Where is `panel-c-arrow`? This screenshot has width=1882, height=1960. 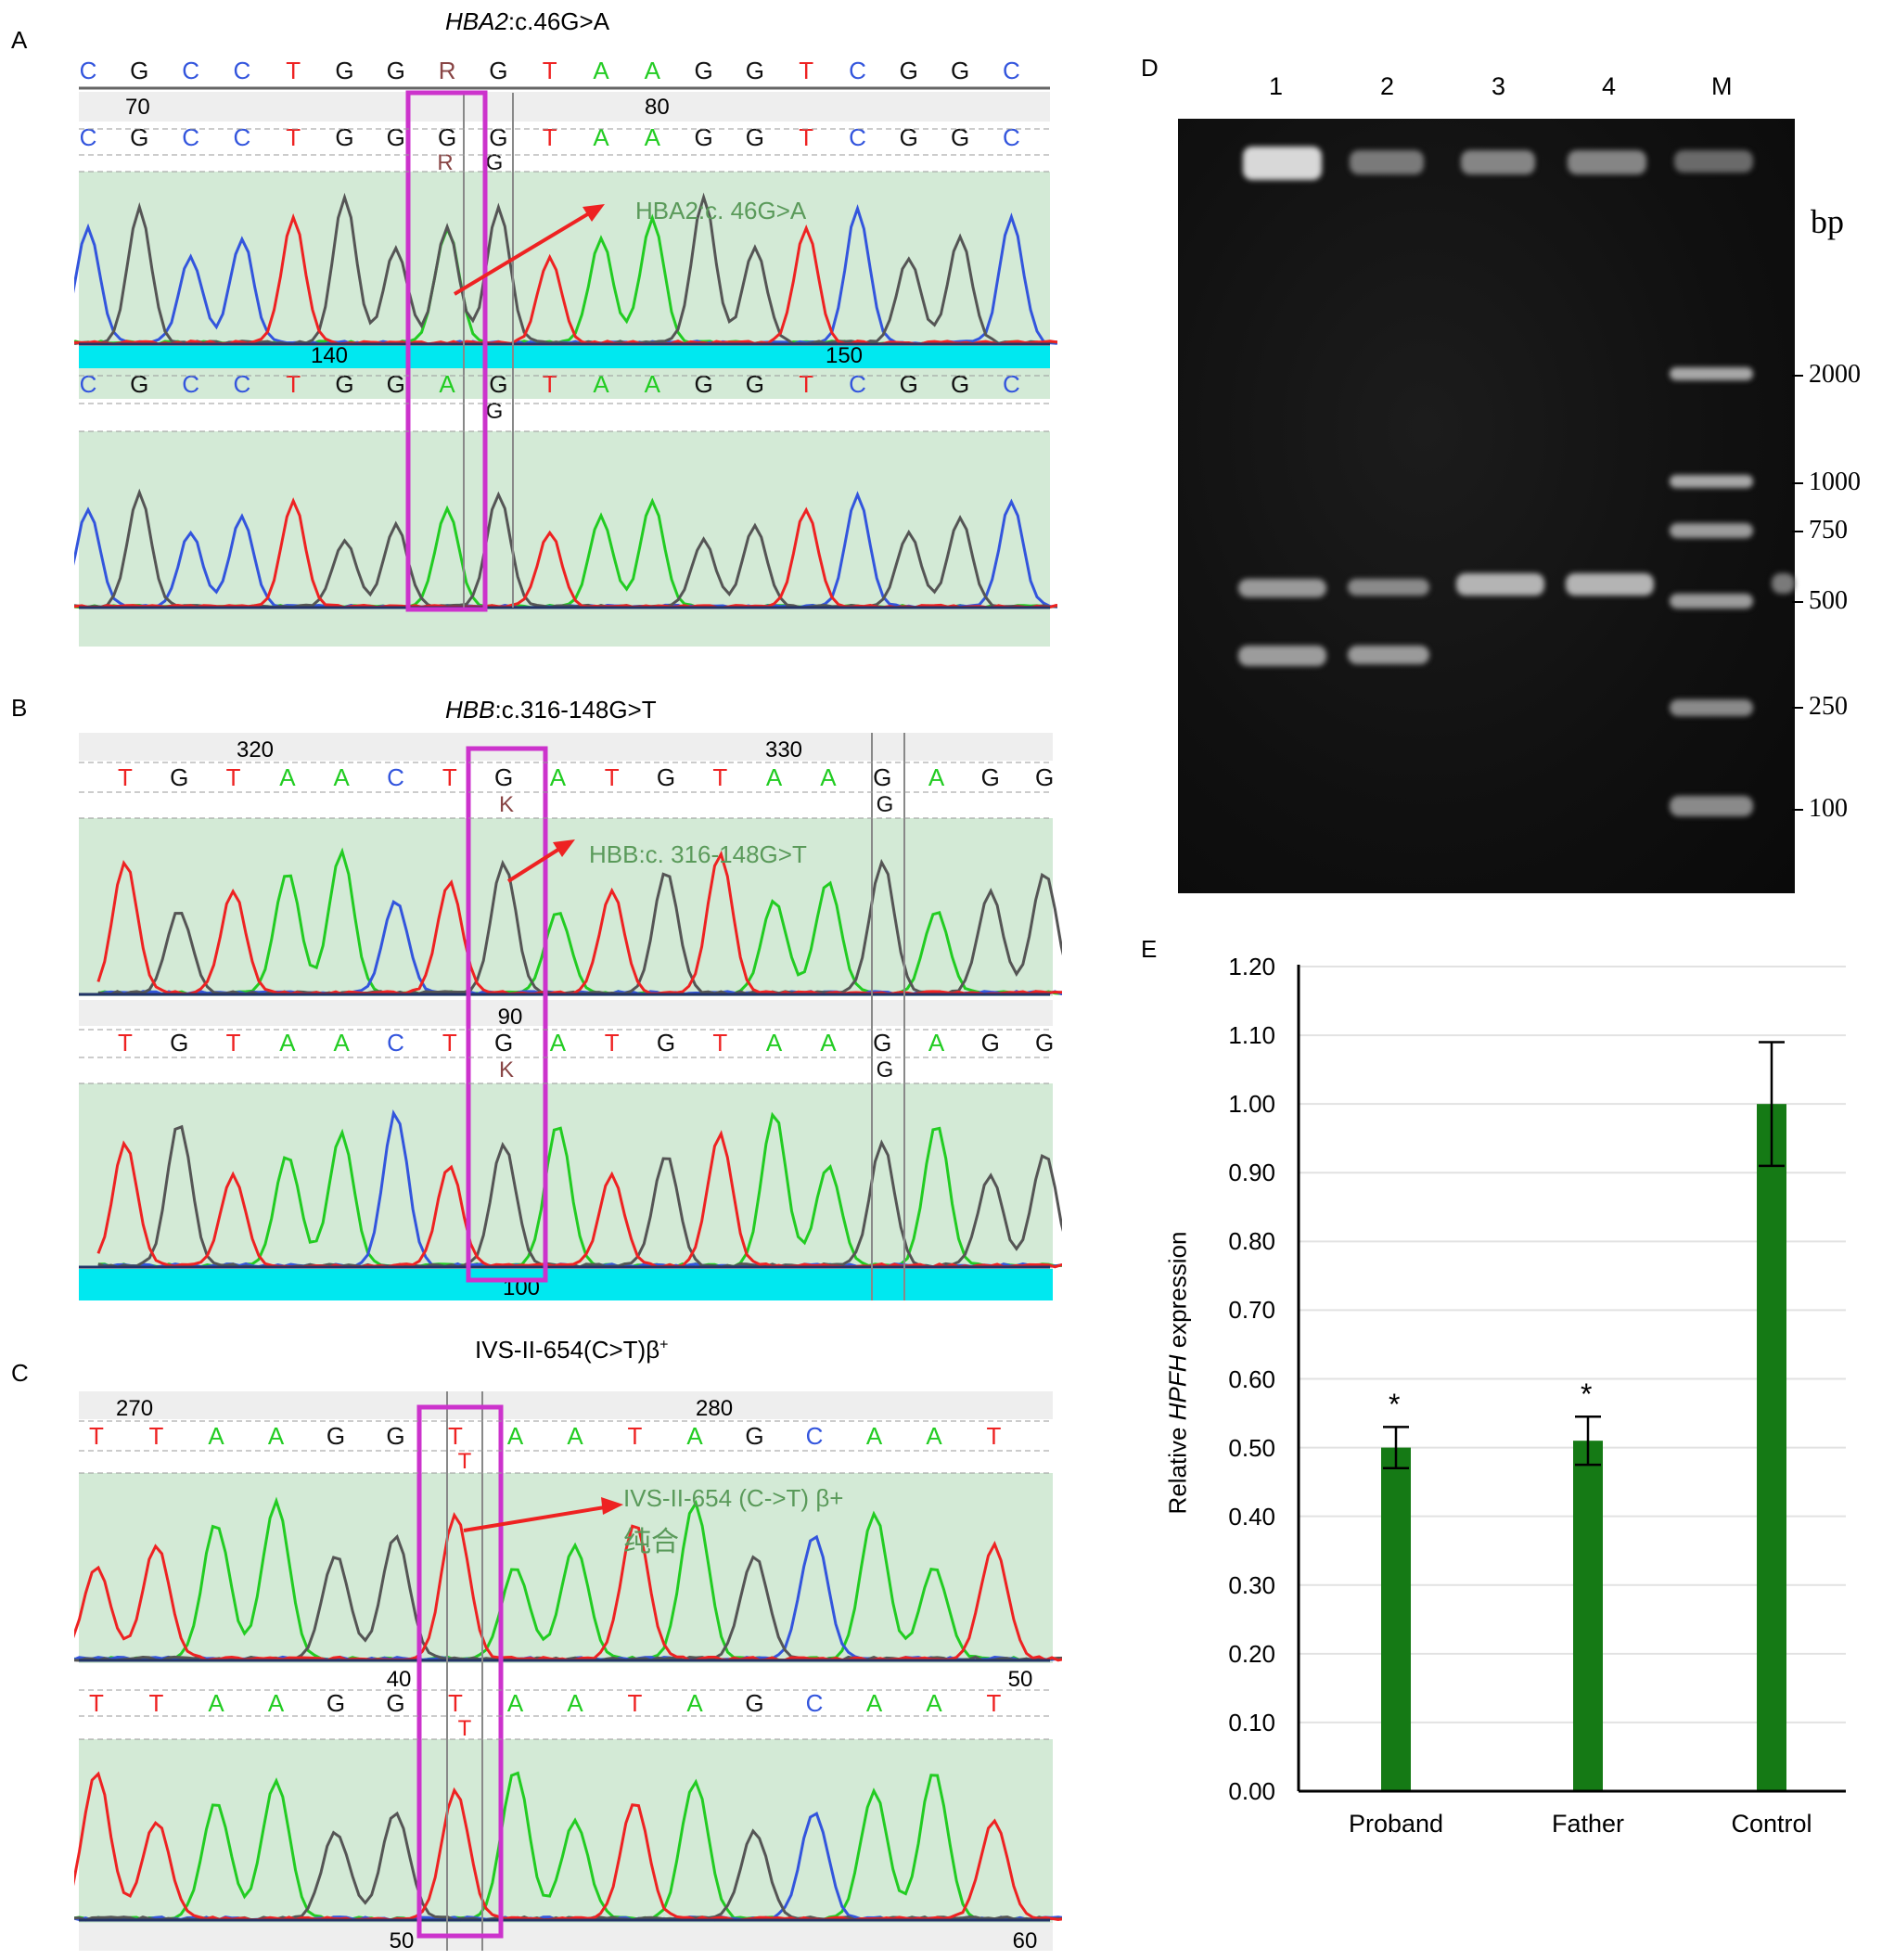
panel-c-arrow is located at coordinates (537, 1519).